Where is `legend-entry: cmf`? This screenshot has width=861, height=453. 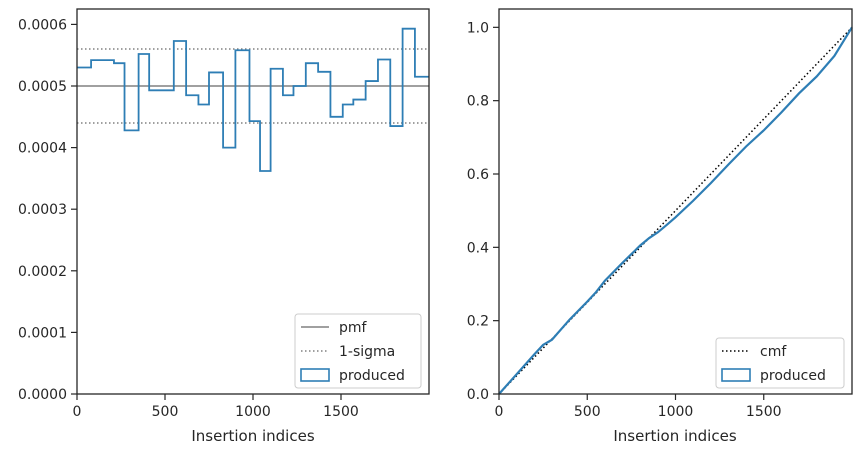
legend-entry: cmf is located at coordinates (754, 352).